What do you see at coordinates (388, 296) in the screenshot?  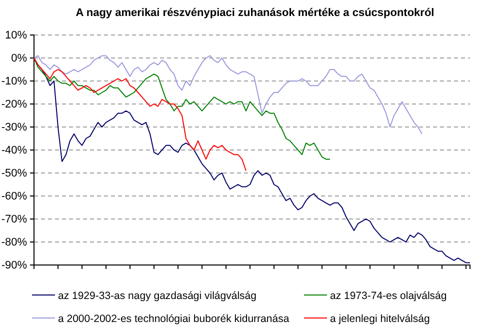 I see `legend-label: az 1973-74-es olajválság` at bounding box center [388, 296].